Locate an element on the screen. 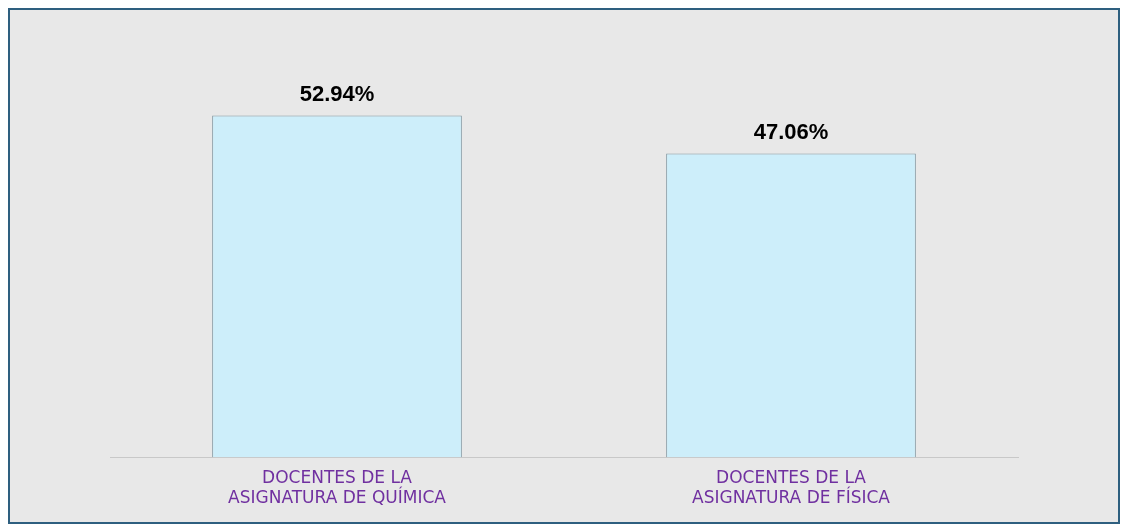 The image size is (1128, 532). x-tick-label: DOCENTES DE LA ASIGNATURA DE FÍSICA is located at coordinates (791, 487).